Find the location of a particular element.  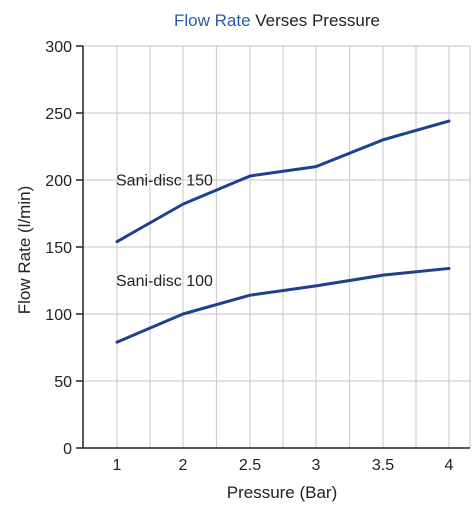

series-labels: Sani-disc 150 Sani-disc 100 is located at coordinates (164, 232).